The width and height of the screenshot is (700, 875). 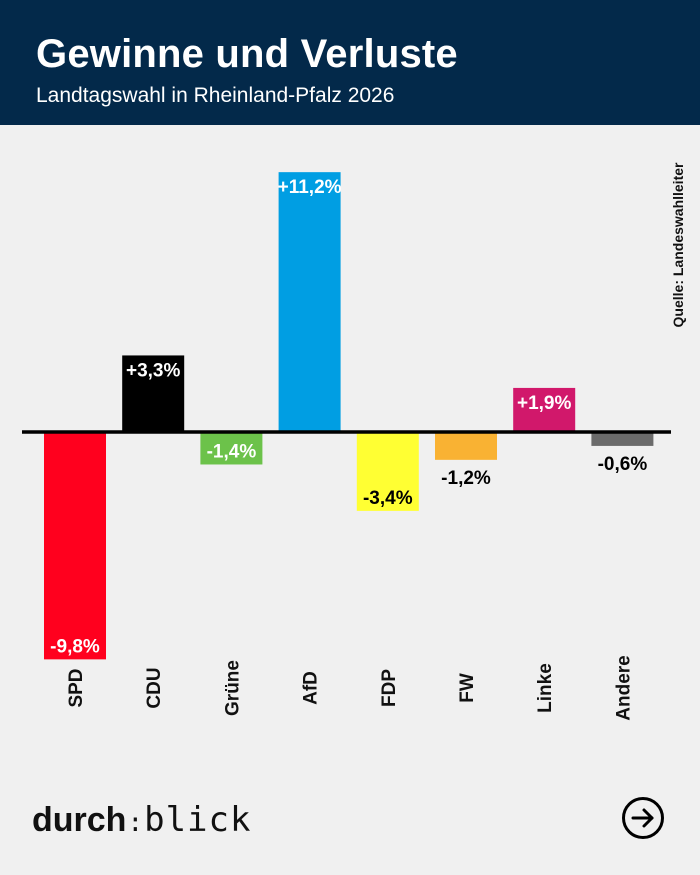 What do you see at coordinates (247, 54) in the screenshot?
I see `page-title: Gewinne und Verluste` at bounding box center [247, 54].